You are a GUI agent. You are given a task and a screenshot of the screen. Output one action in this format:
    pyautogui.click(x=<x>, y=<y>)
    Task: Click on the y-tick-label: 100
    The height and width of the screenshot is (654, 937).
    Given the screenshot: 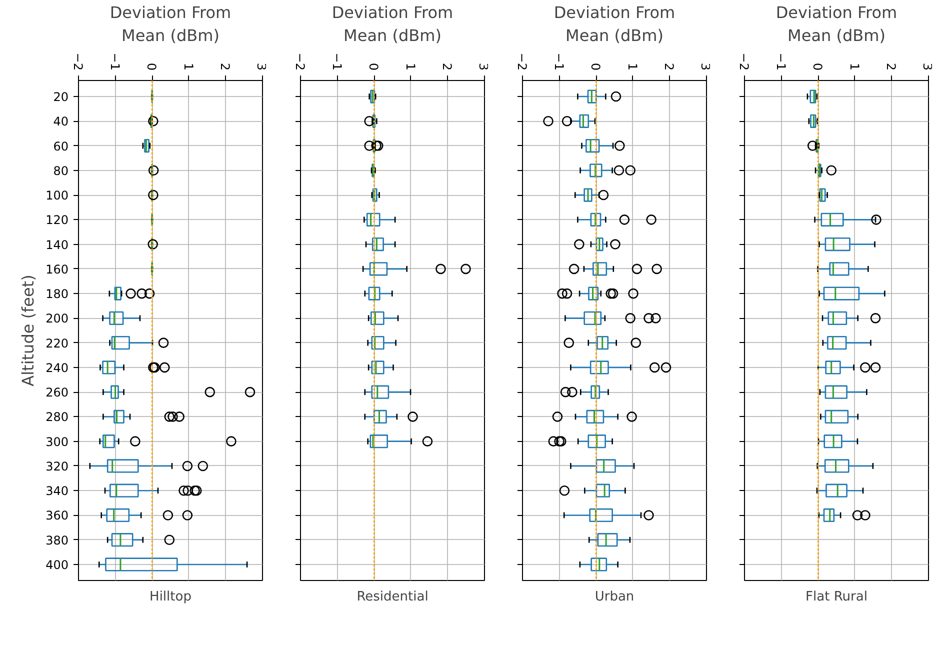 What is the action you would take?
    pyautogui.click(x=57, y=195)
    